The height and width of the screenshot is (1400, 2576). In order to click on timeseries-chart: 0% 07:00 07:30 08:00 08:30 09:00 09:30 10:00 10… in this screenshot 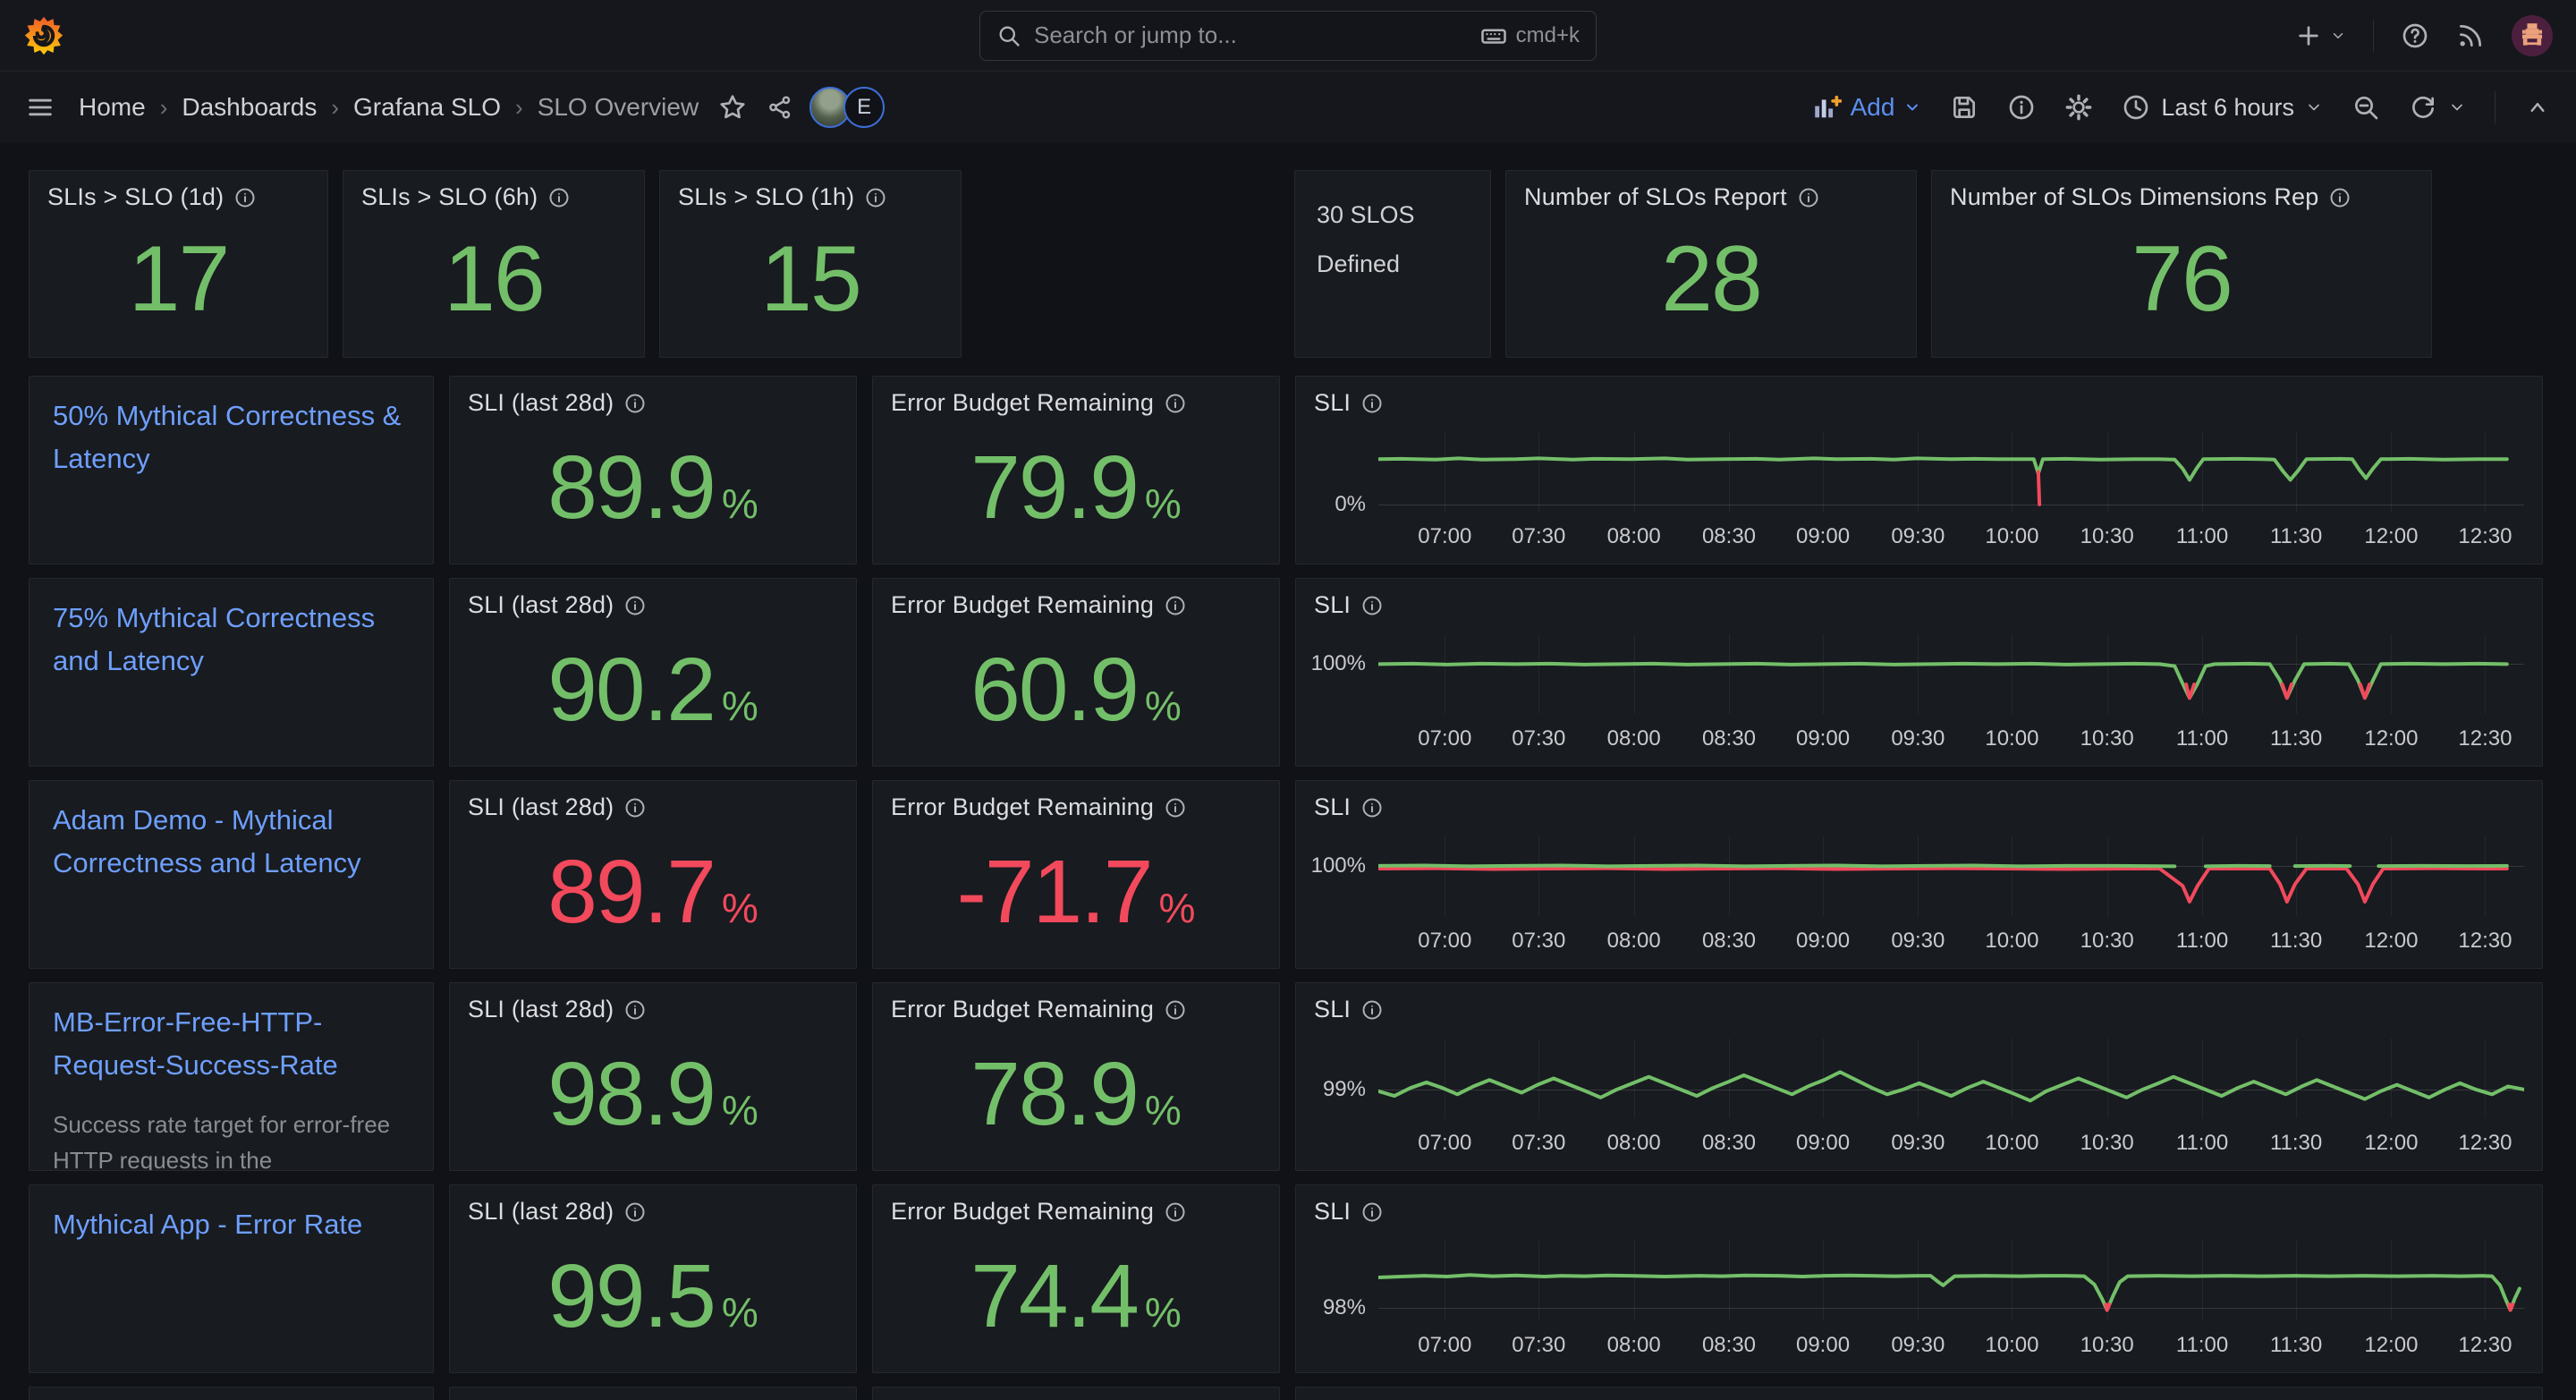, I will do `click(1918, 493)`.